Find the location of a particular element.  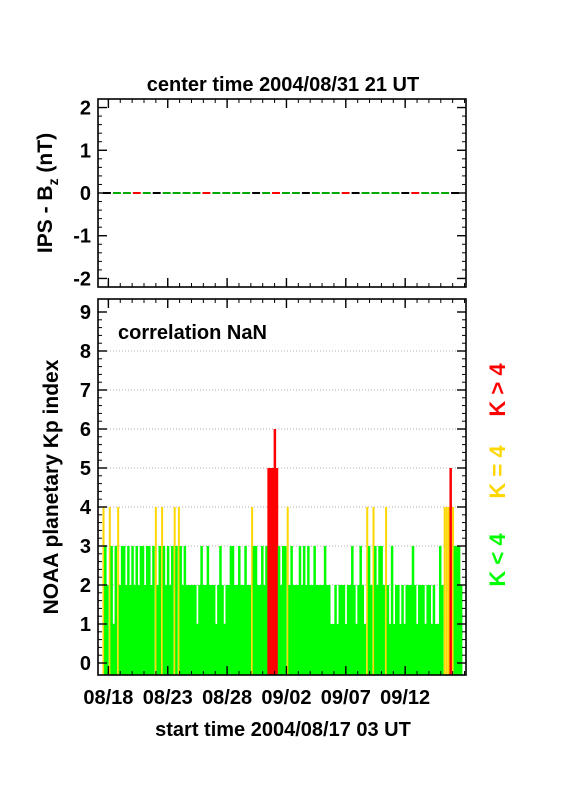

kp-x-tick-label: 08/28 is located at coordinates (227, 698).